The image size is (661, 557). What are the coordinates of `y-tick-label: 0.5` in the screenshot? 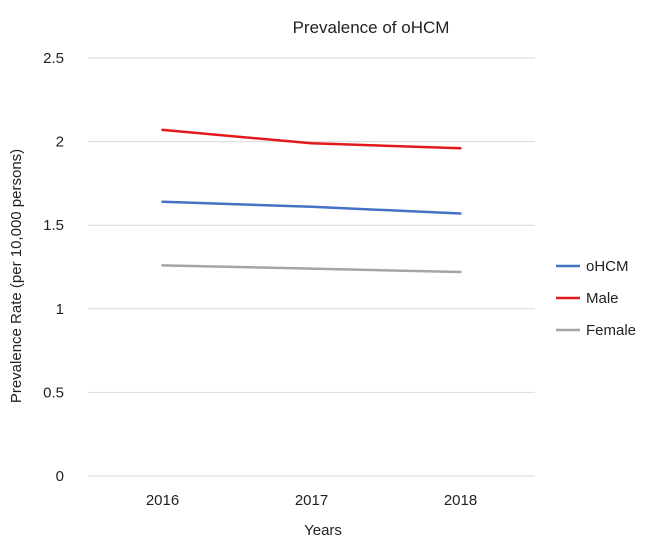 It's located at (53, 392).